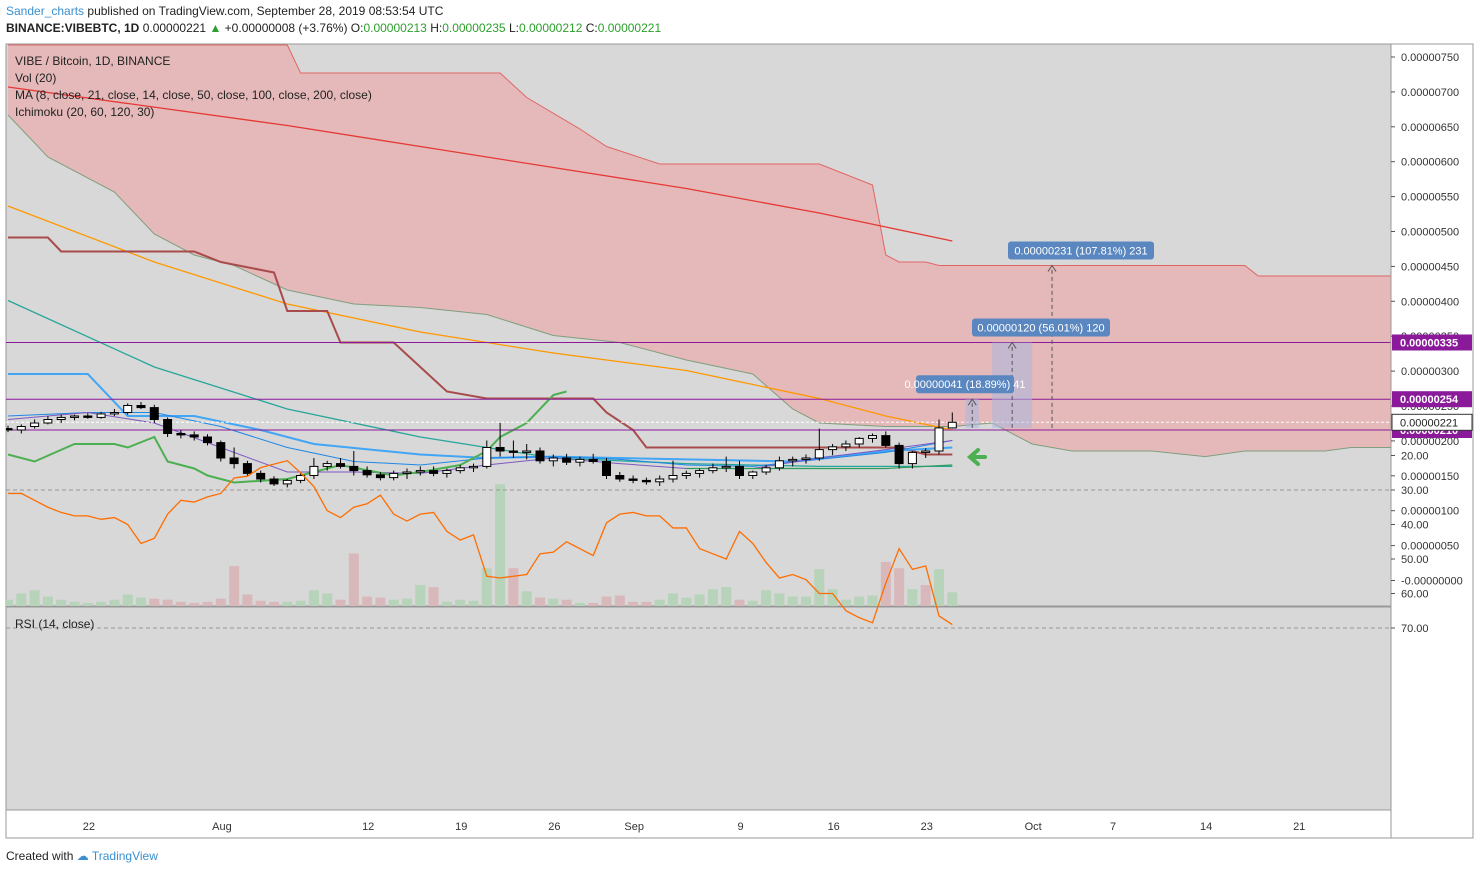  I want to click on high-value: 0.00000235, so click(474, 28).